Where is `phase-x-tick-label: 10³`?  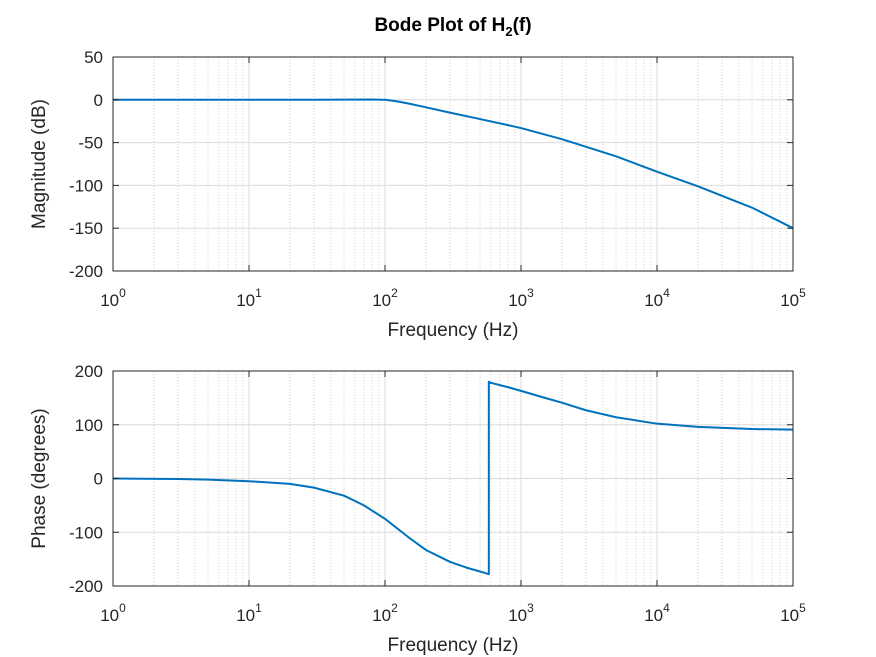
phase-x-tick-label: 10³ is located at coordinates (521, 613).